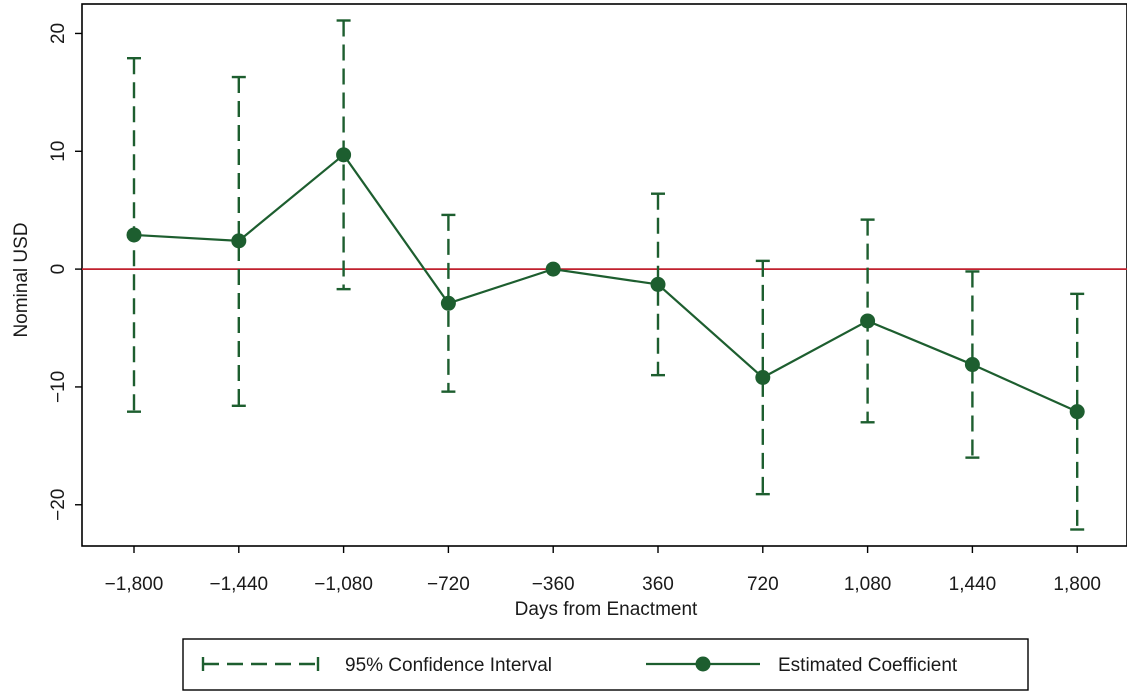 This screenshot has height=696, width=1127. I want to click on x-tick-label-2: −1,080, so click(343, 584).